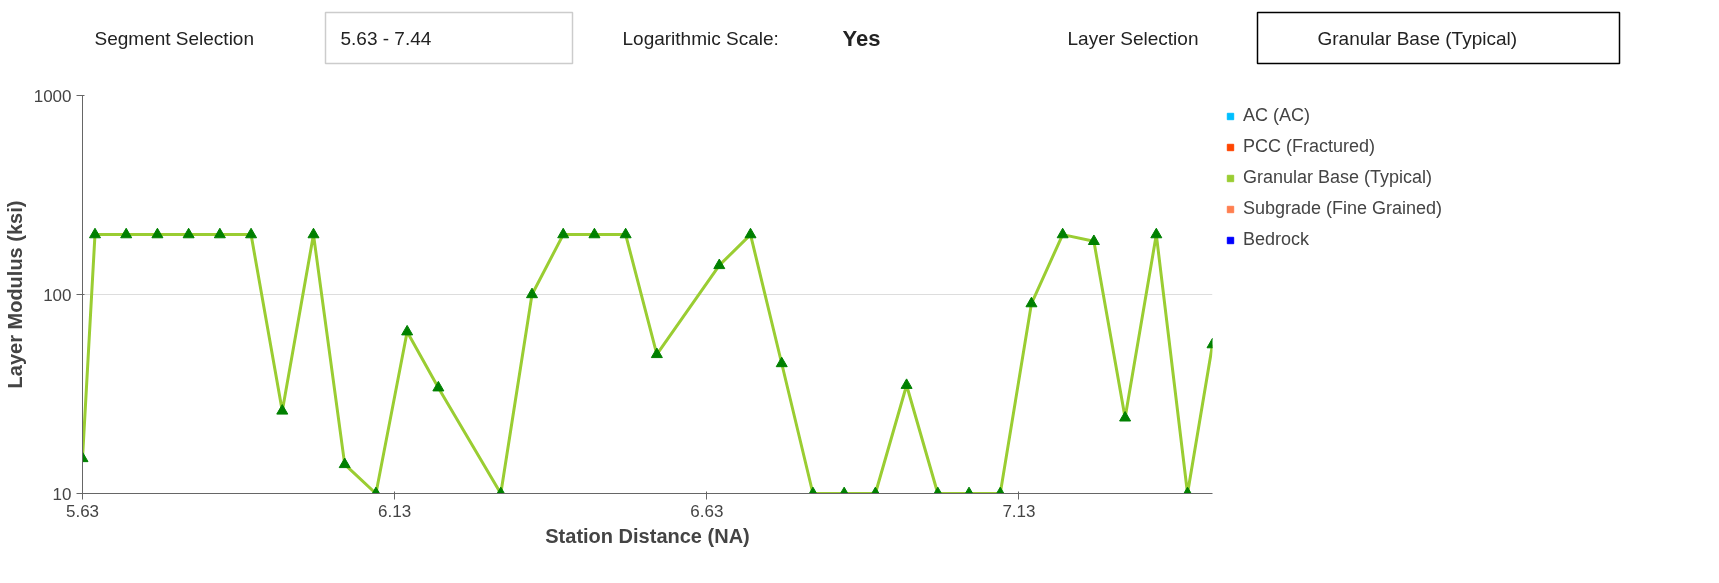  Describe the element at coordinates (647, 535) in the screenshot. I see `x-axis-title: Station Distance (NA)` at that location.